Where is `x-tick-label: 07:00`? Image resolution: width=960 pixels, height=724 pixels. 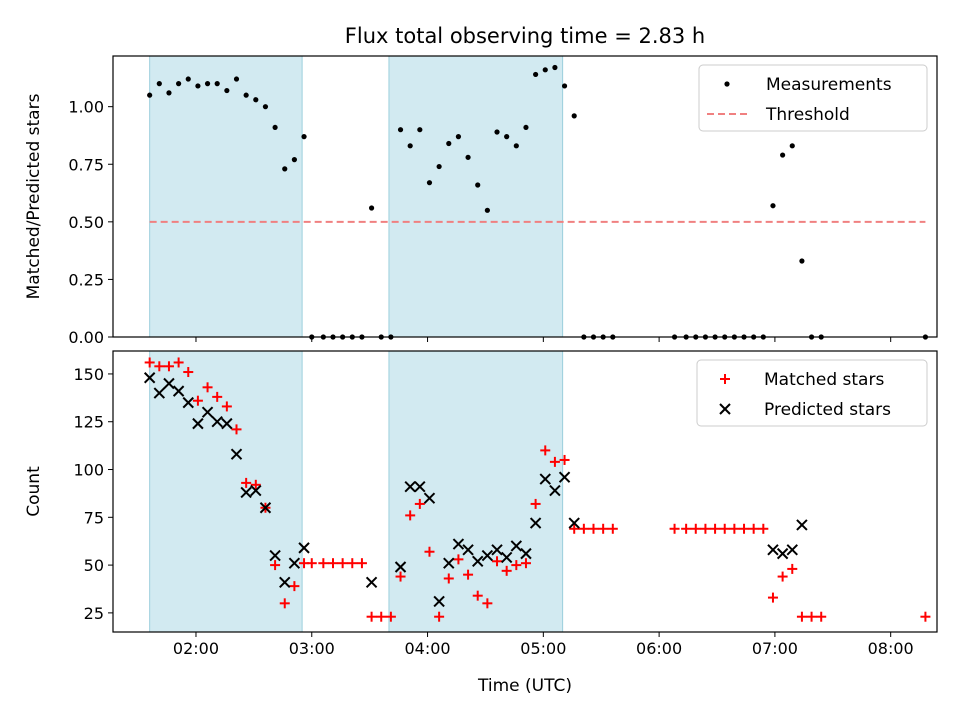
x-tick-label: 07:00 is located at coordinates (775, 648).